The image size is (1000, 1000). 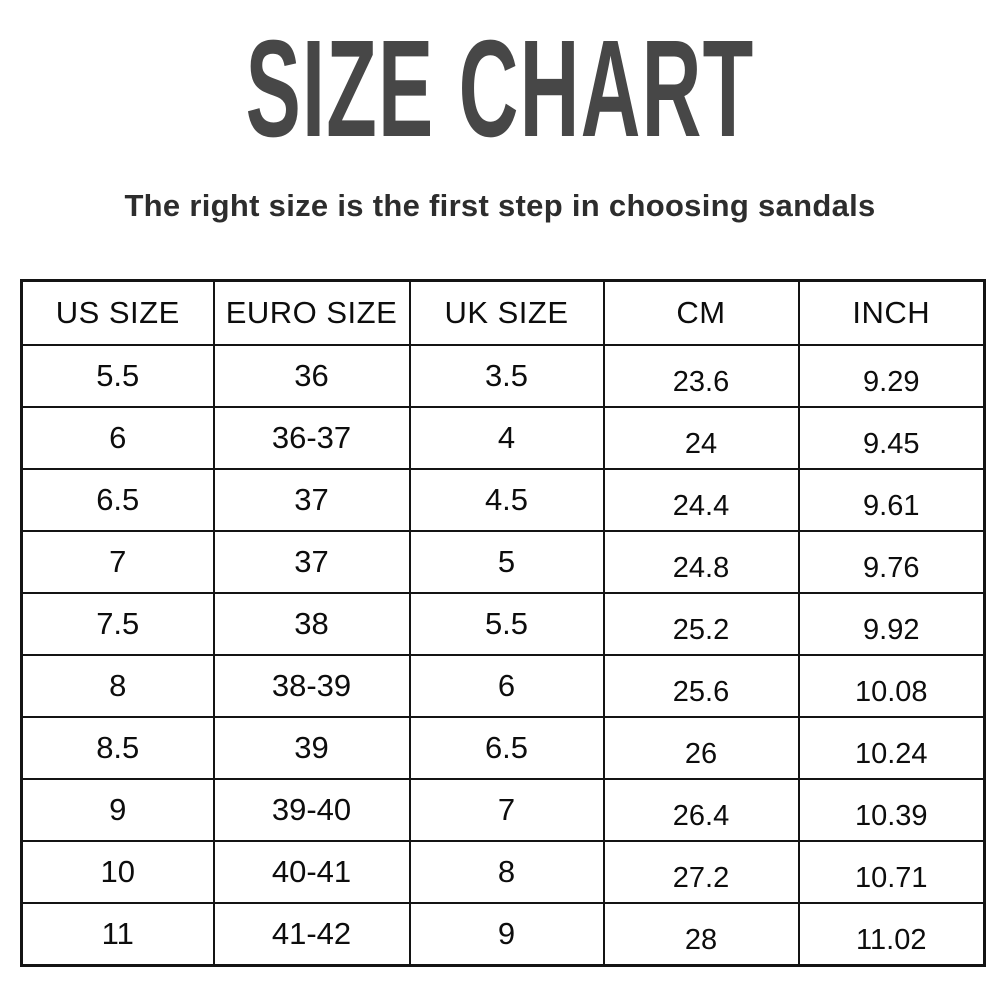 I want to click on cell-inch: 9.29, so click(x=891, y=376).